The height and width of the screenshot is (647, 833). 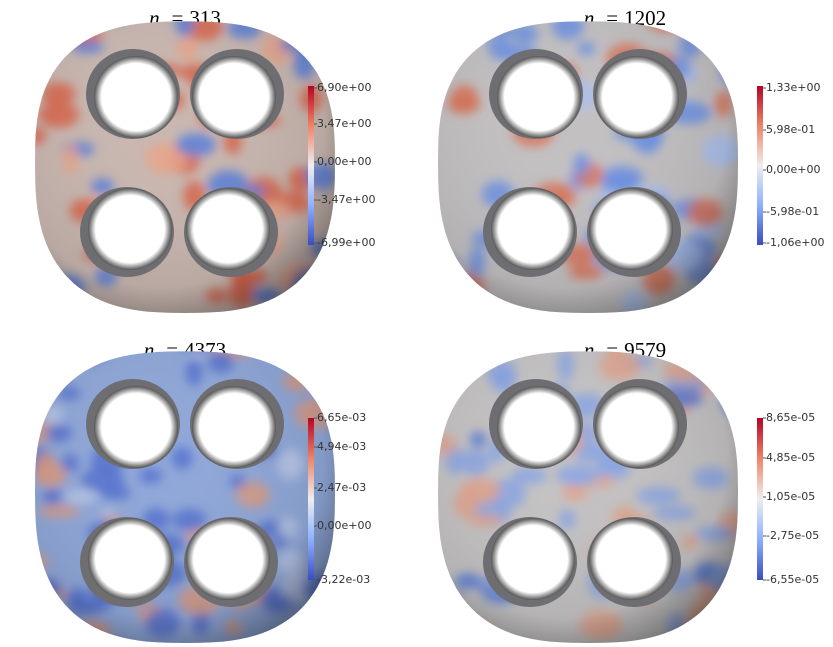 I want to click on colorbar-label: -3,47e+00, so click(x=346, y=199).